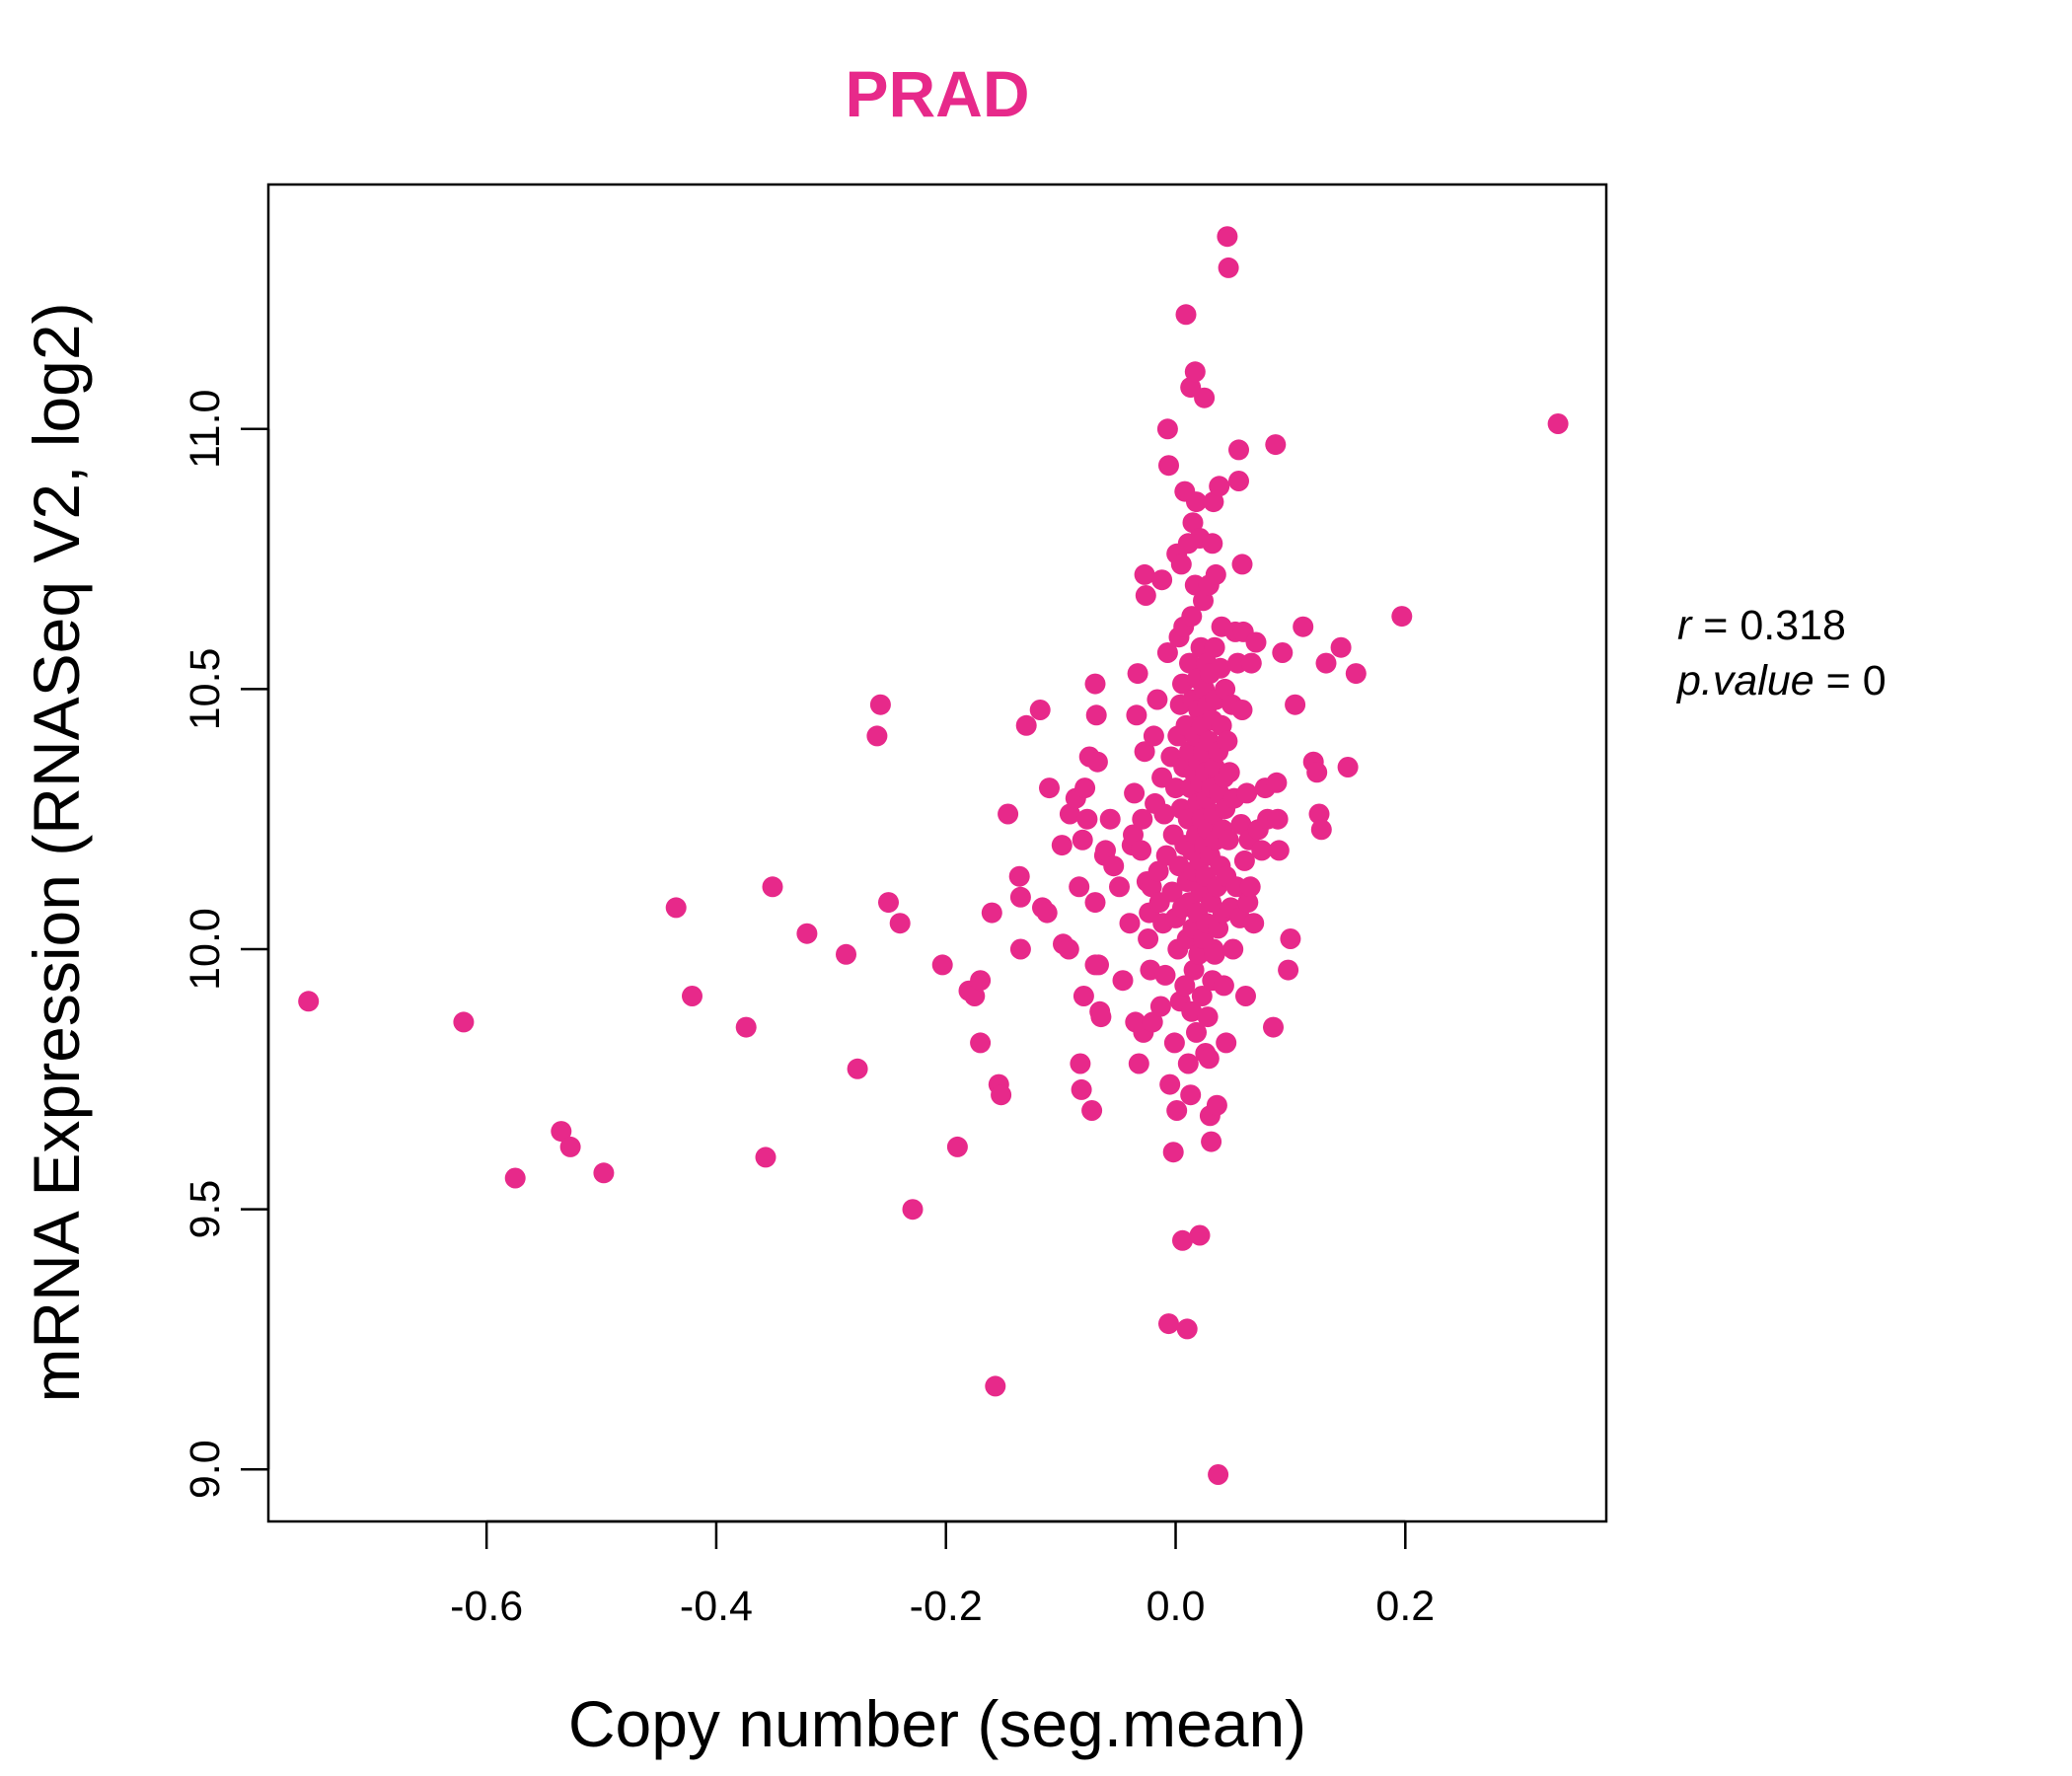  Describe the element at coordinates (947, 1607) in the screenshot. I see `x-tick-label: -0.2` at that location.